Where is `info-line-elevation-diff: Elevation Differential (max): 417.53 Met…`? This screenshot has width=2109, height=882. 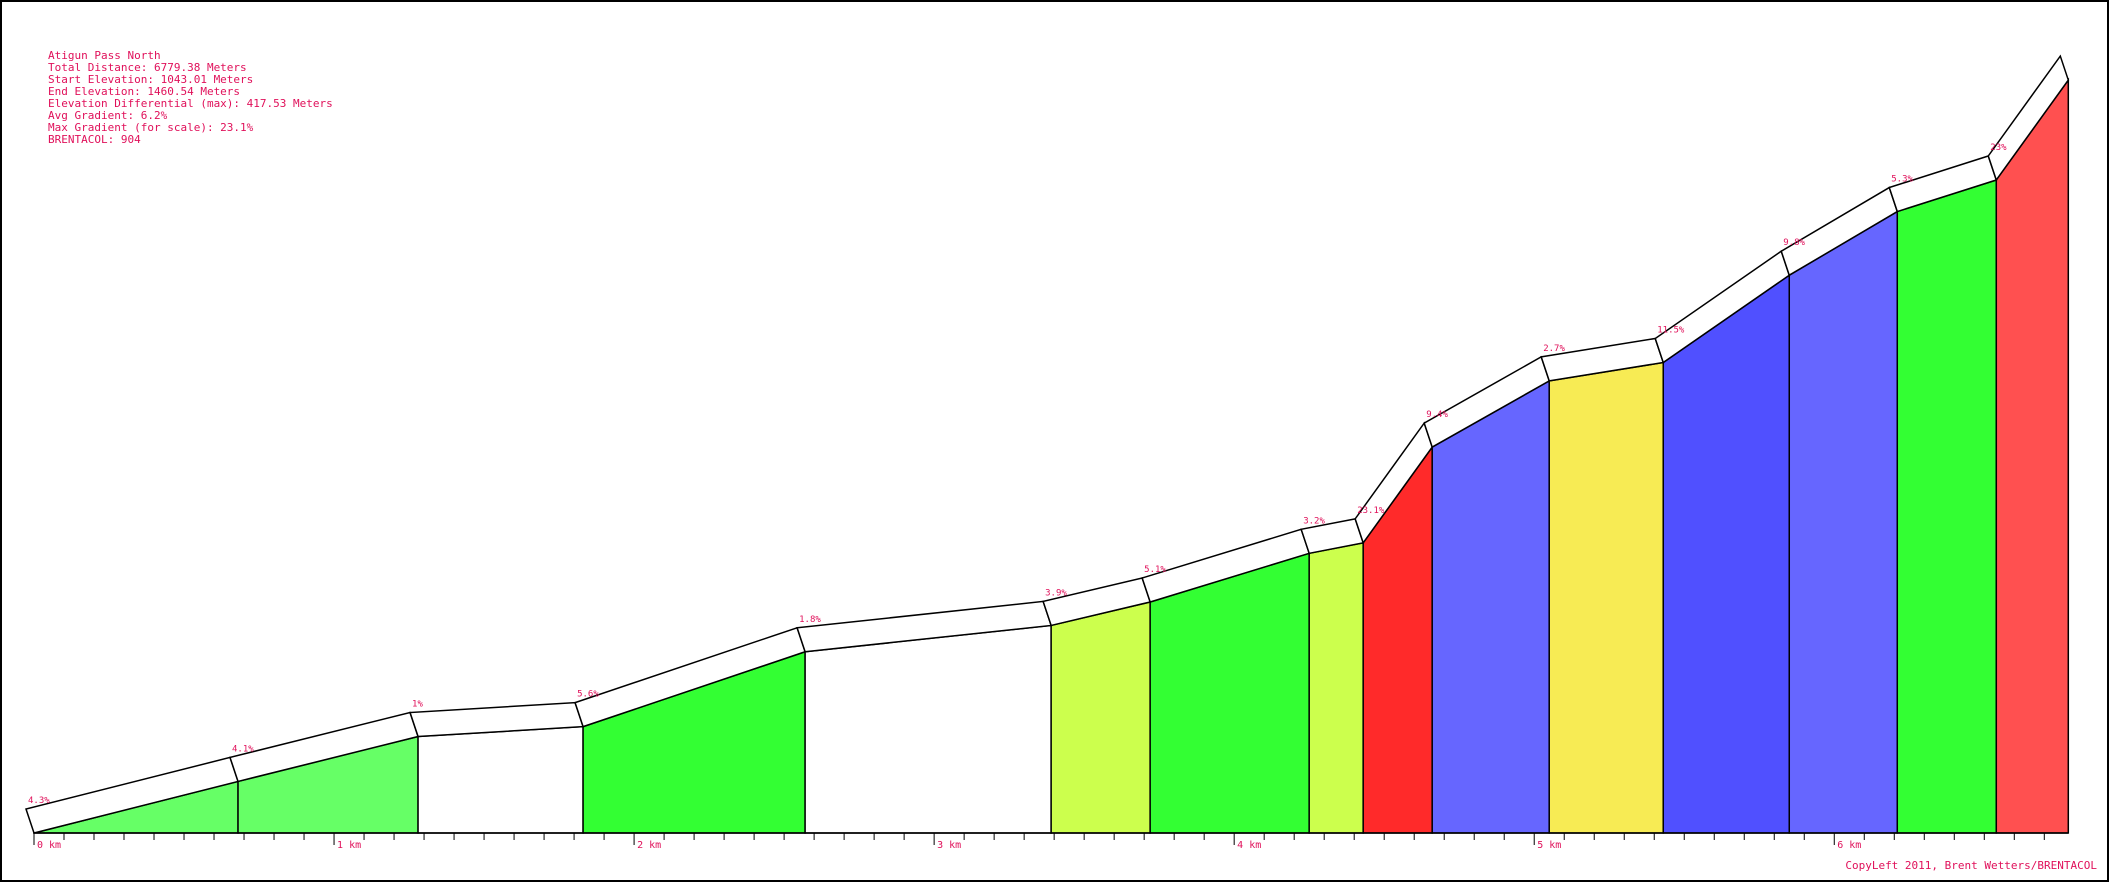
info-line-elevation-diff: Elevation Differential (max): 417.53 Met… is located at coordinates (190, 103).